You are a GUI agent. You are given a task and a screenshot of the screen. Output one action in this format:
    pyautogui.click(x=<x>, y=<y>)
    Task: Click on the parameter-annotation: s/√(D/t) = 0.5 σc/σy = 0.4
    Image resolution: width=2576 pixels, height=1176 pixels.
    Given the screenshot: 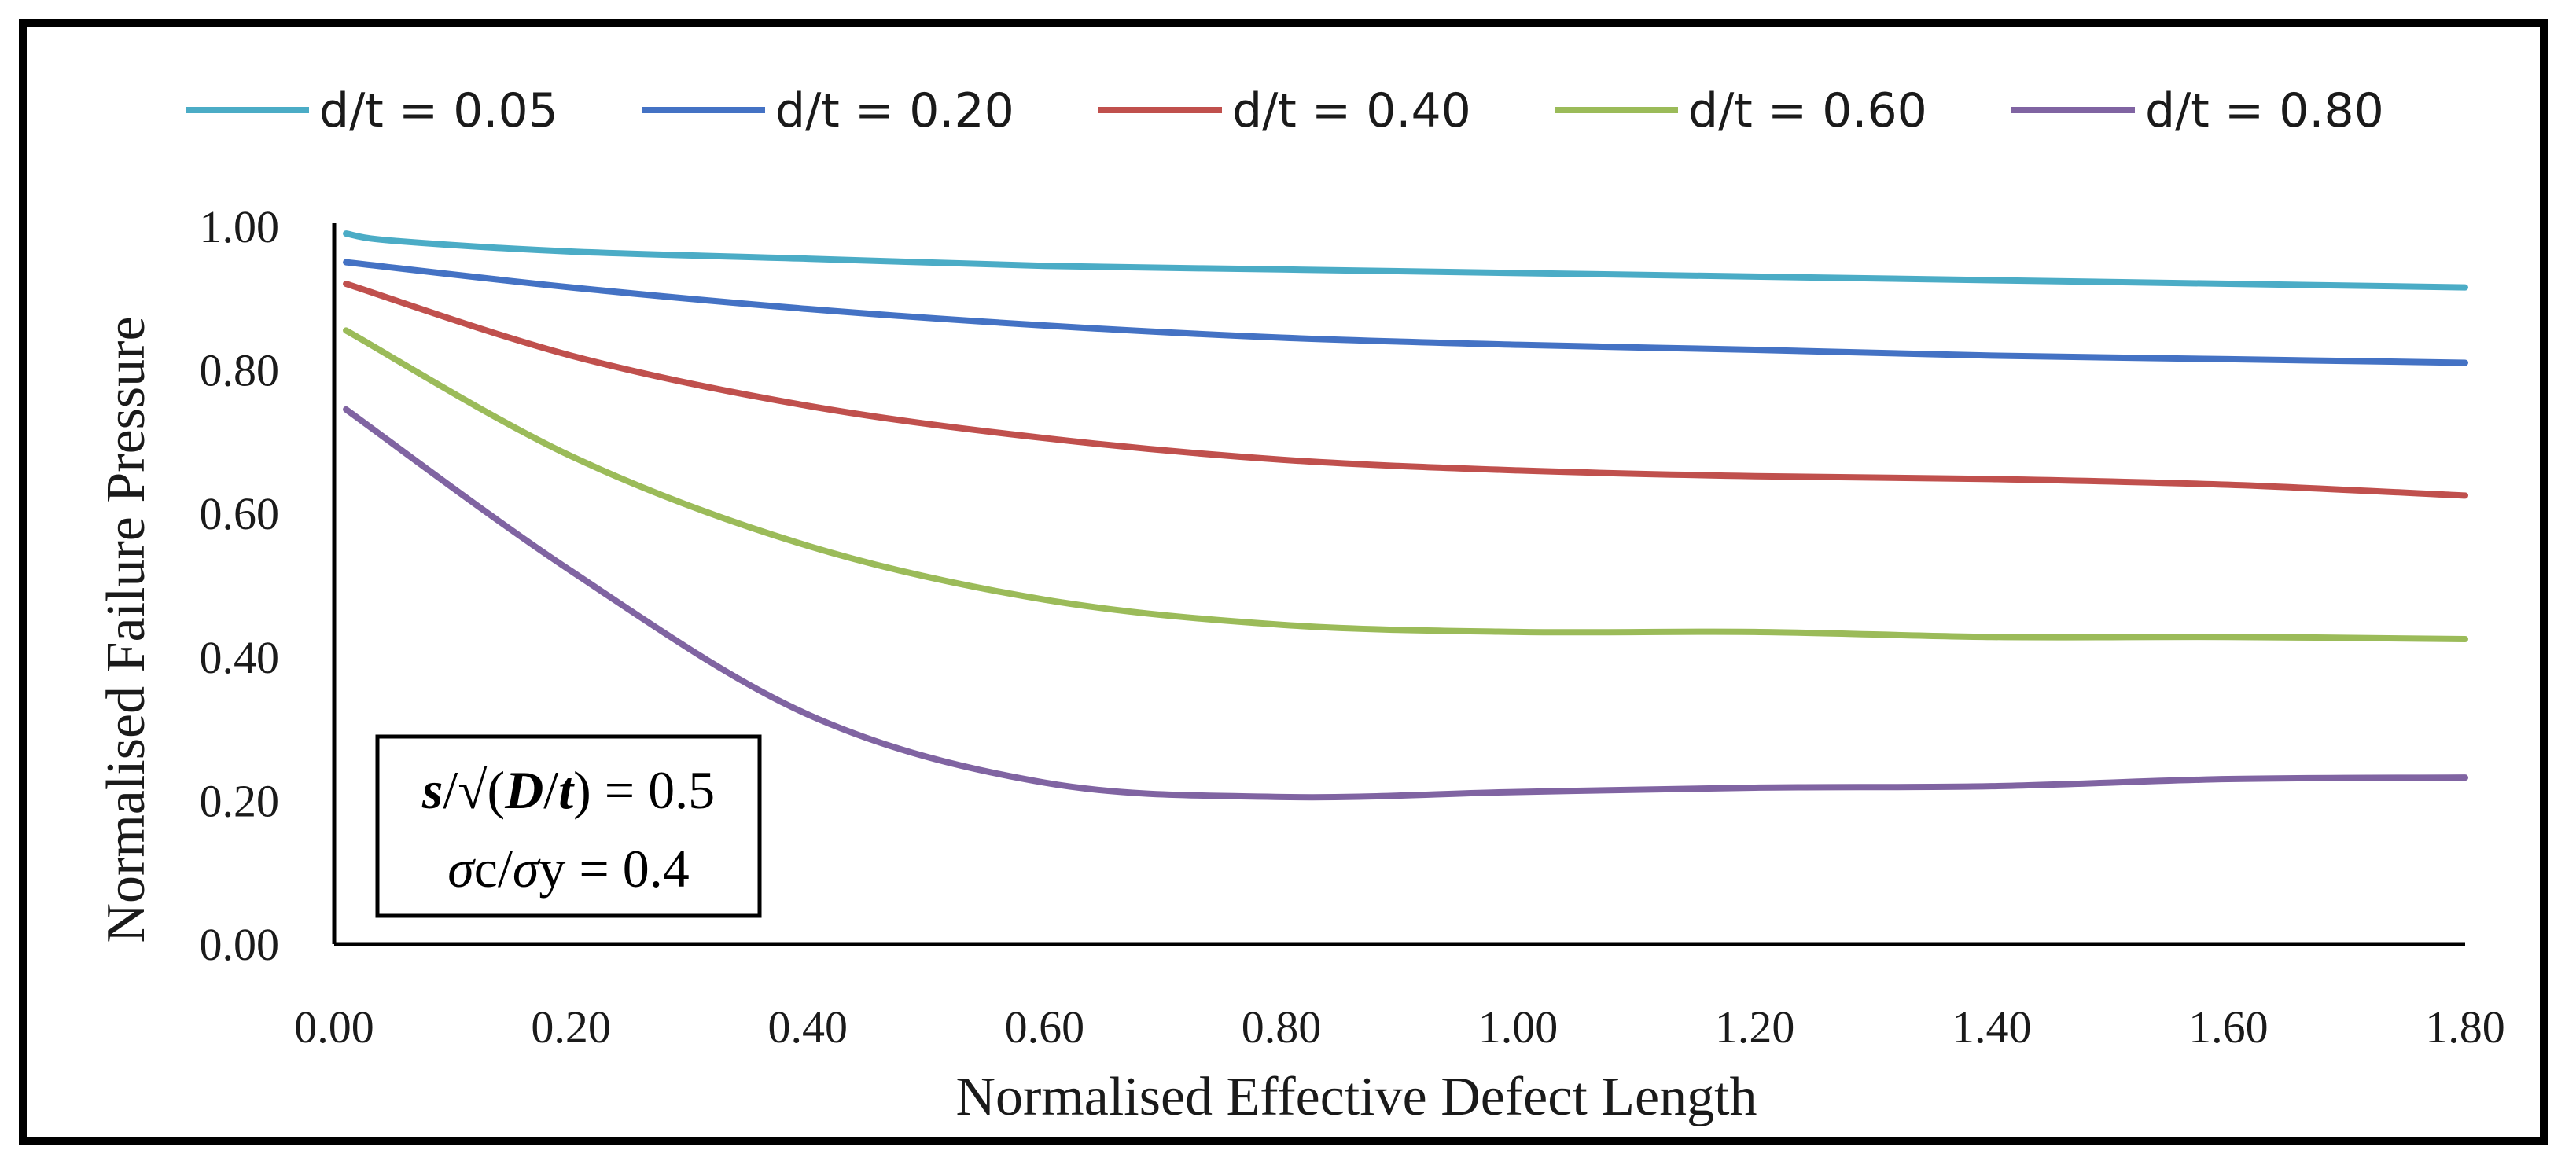 What is the action you would take?
    pyautogui.click(x=568, y=826)
    